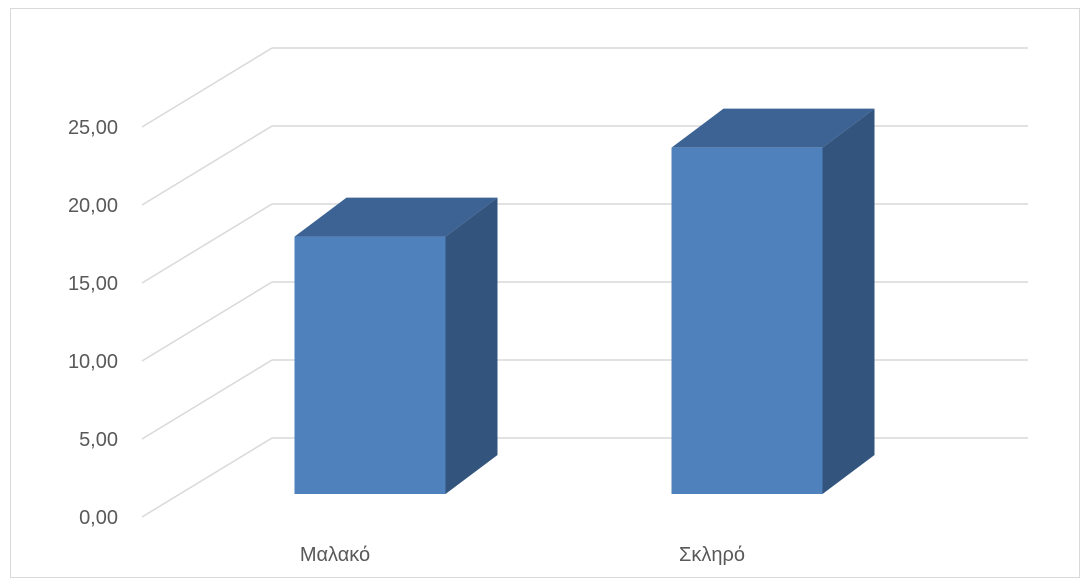  I want to click on x-axis-categories: Μαλακό Σκληρό, so click(522, 555).